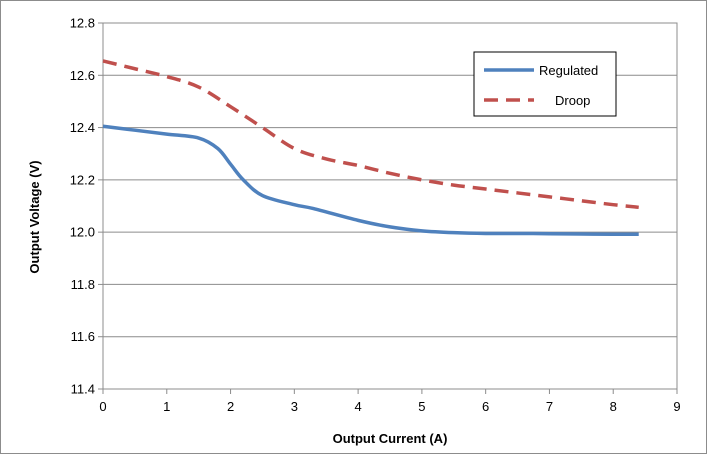  I want to click on x-tick-label: 9, so click(676, 406).